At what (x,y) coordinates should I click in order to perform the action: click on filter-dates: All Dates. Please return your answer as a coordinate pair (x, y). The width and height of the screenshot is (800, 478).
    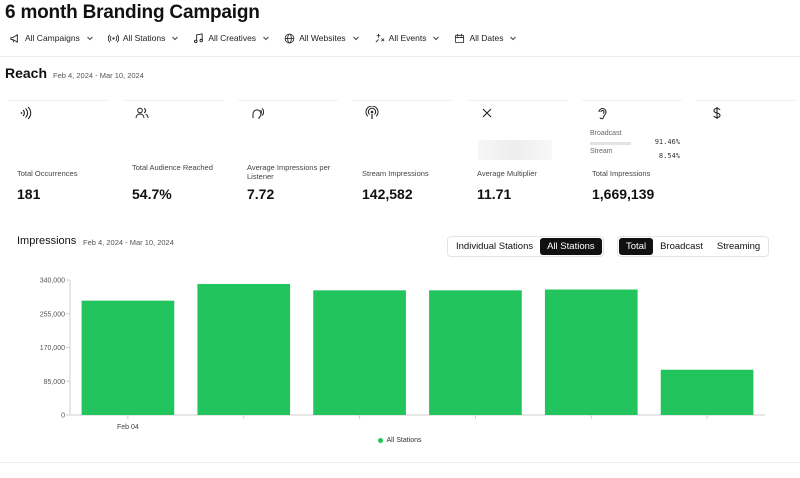
    Looking at the image, I should click on (485, 38).